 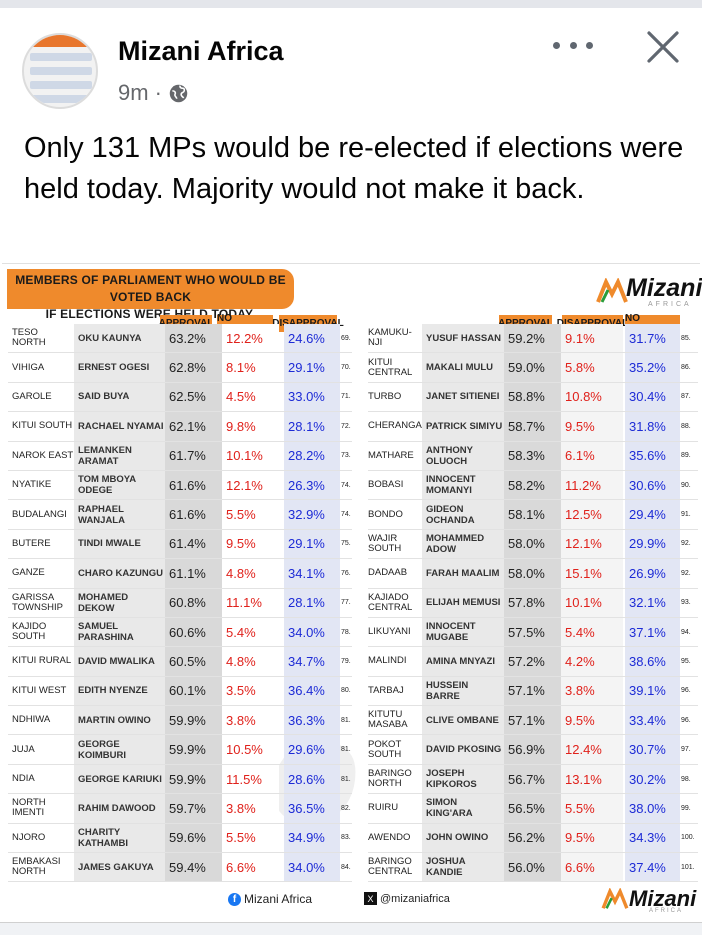 What do you see at coordinates (390, 367) in the screenshot?
I see `area-cell: KITUI CENTRAL` at bounding box center [390, 367].